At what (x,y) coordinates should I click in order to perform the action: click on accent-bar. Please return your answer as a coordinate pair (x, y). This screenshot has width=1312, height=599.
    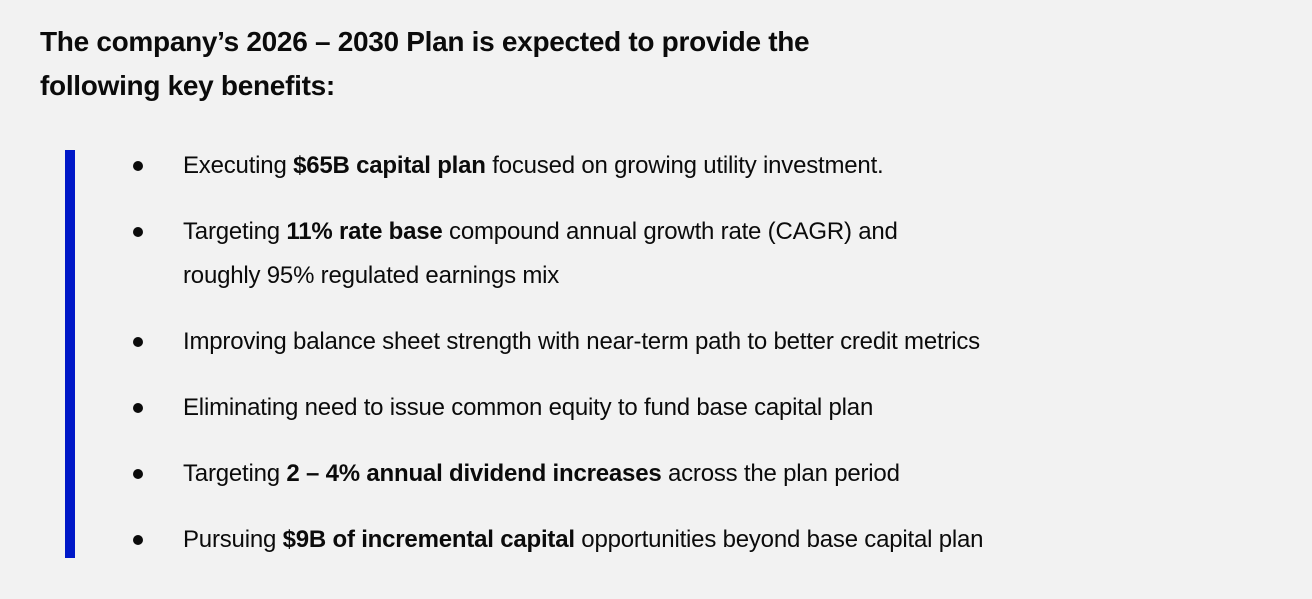
    Looking at the image, I should click on (70, 354).